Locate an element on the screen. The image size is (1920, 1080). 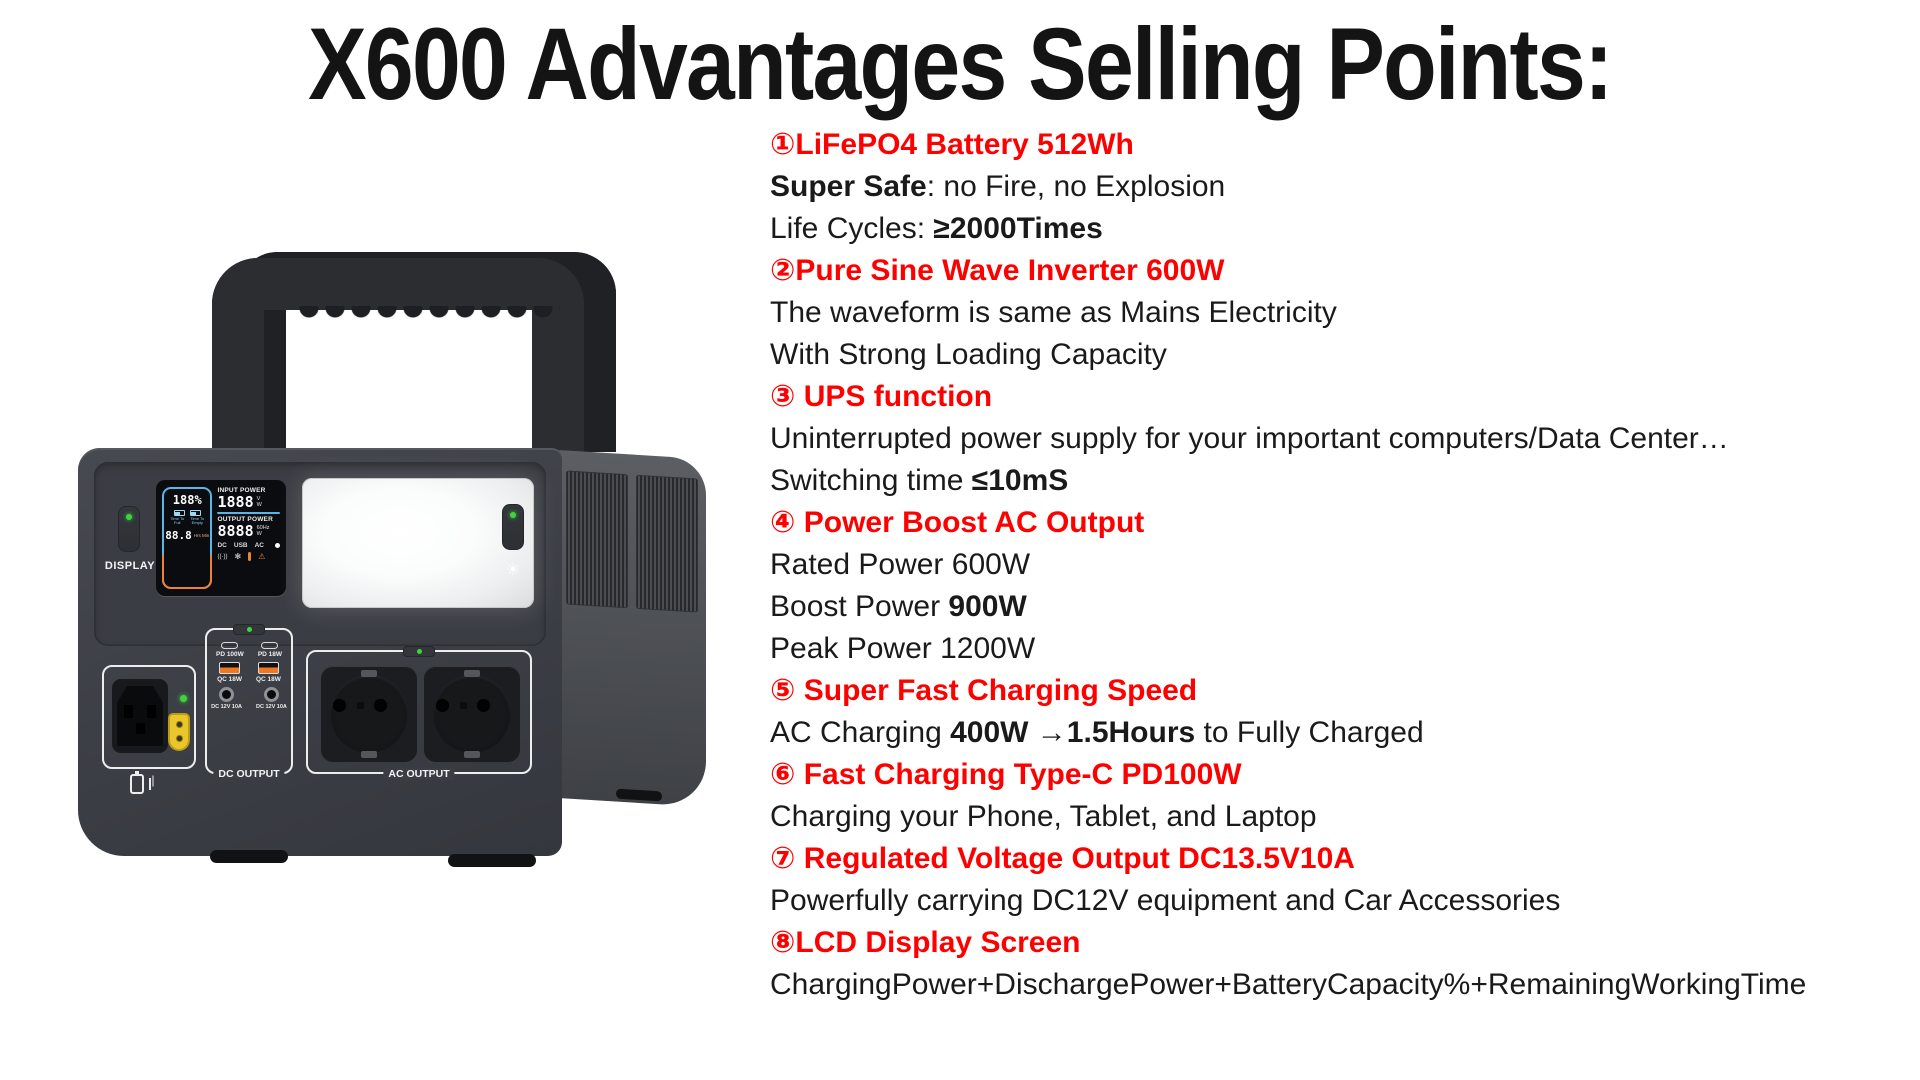
selling-point-line: Super Safe: no Fire, no Explosion is located at coordinates (998, 186).